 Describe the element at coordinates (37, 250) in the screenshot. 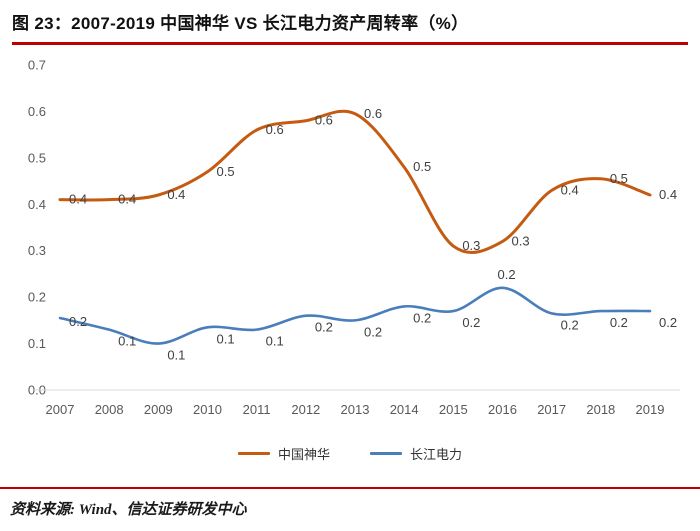

I see `svg-text: 0.3` at that location.